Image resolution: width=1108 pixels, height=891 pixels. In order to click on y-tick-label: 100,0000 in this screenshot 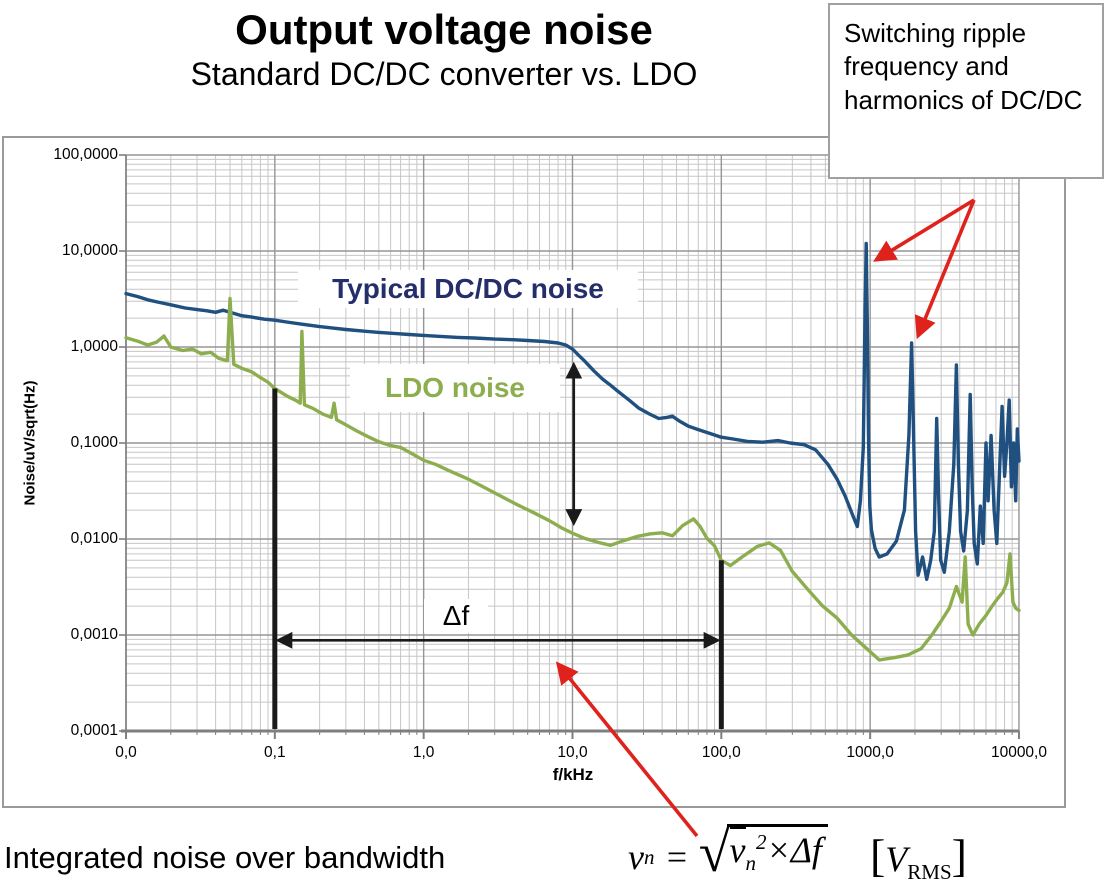, I will do `click(85, 154)`.